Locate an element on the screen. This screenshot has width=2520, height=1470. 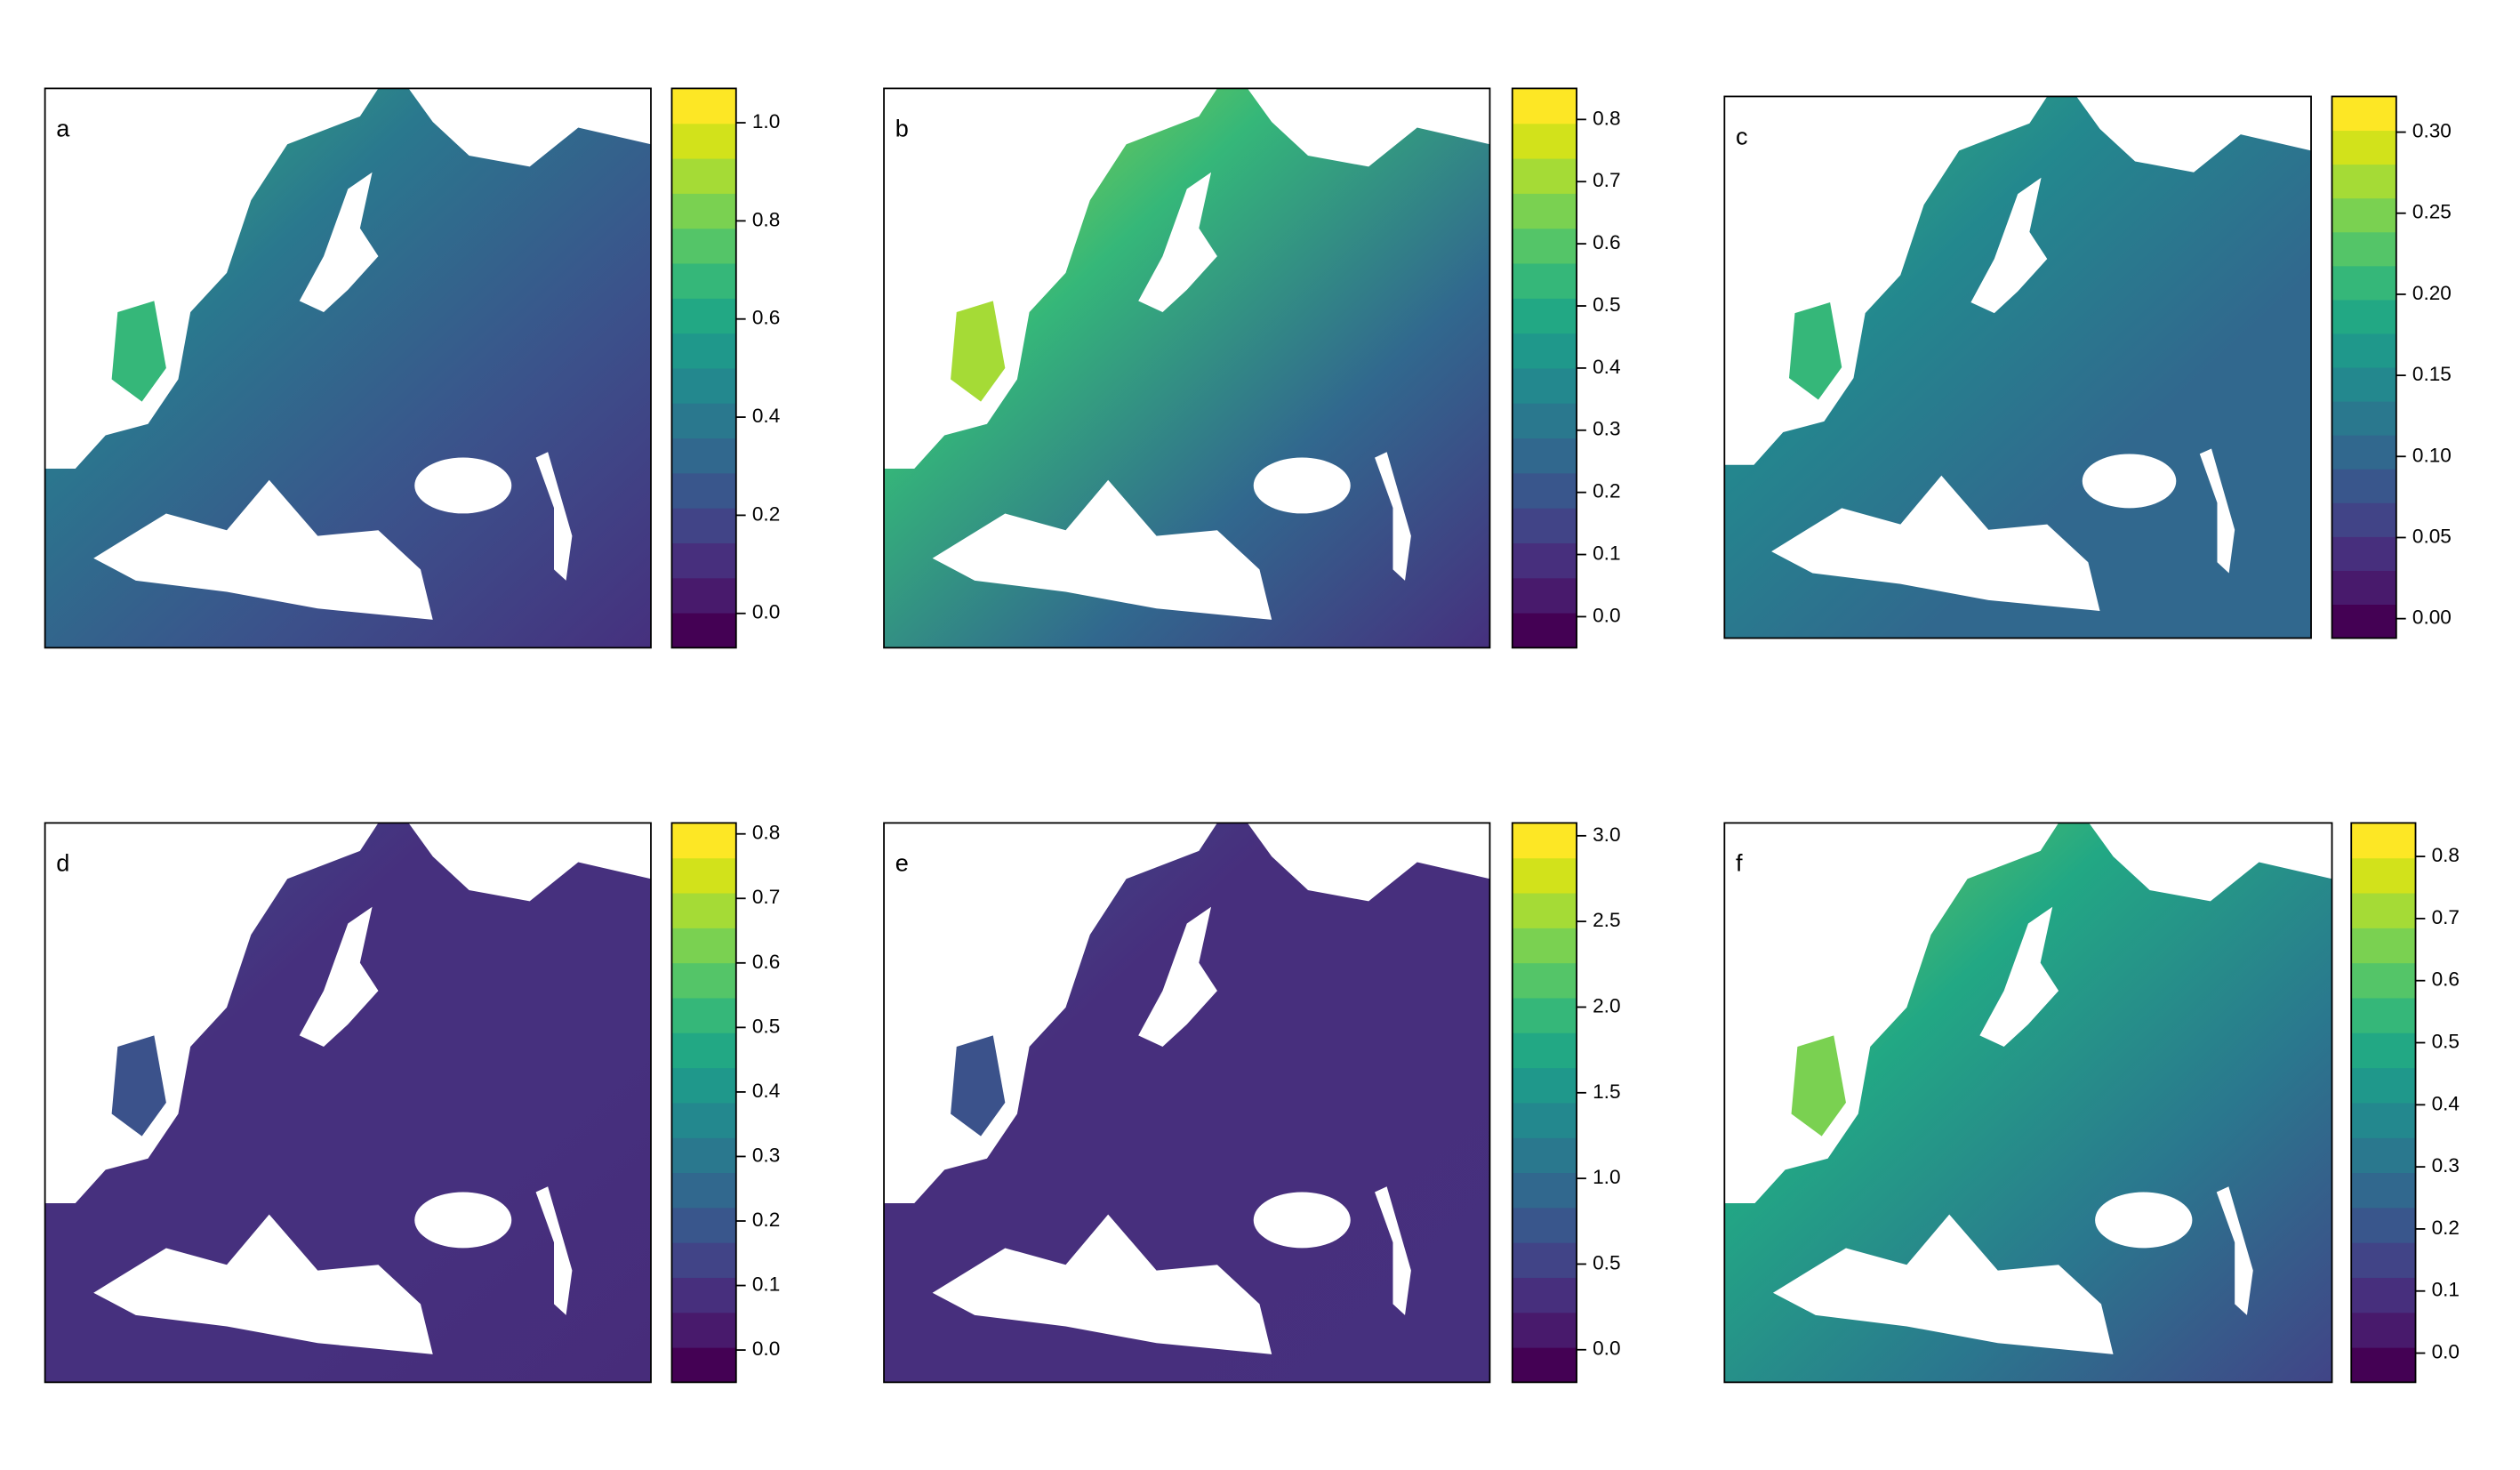
tick-label: 1.0 is located at coordinates (766, 121).